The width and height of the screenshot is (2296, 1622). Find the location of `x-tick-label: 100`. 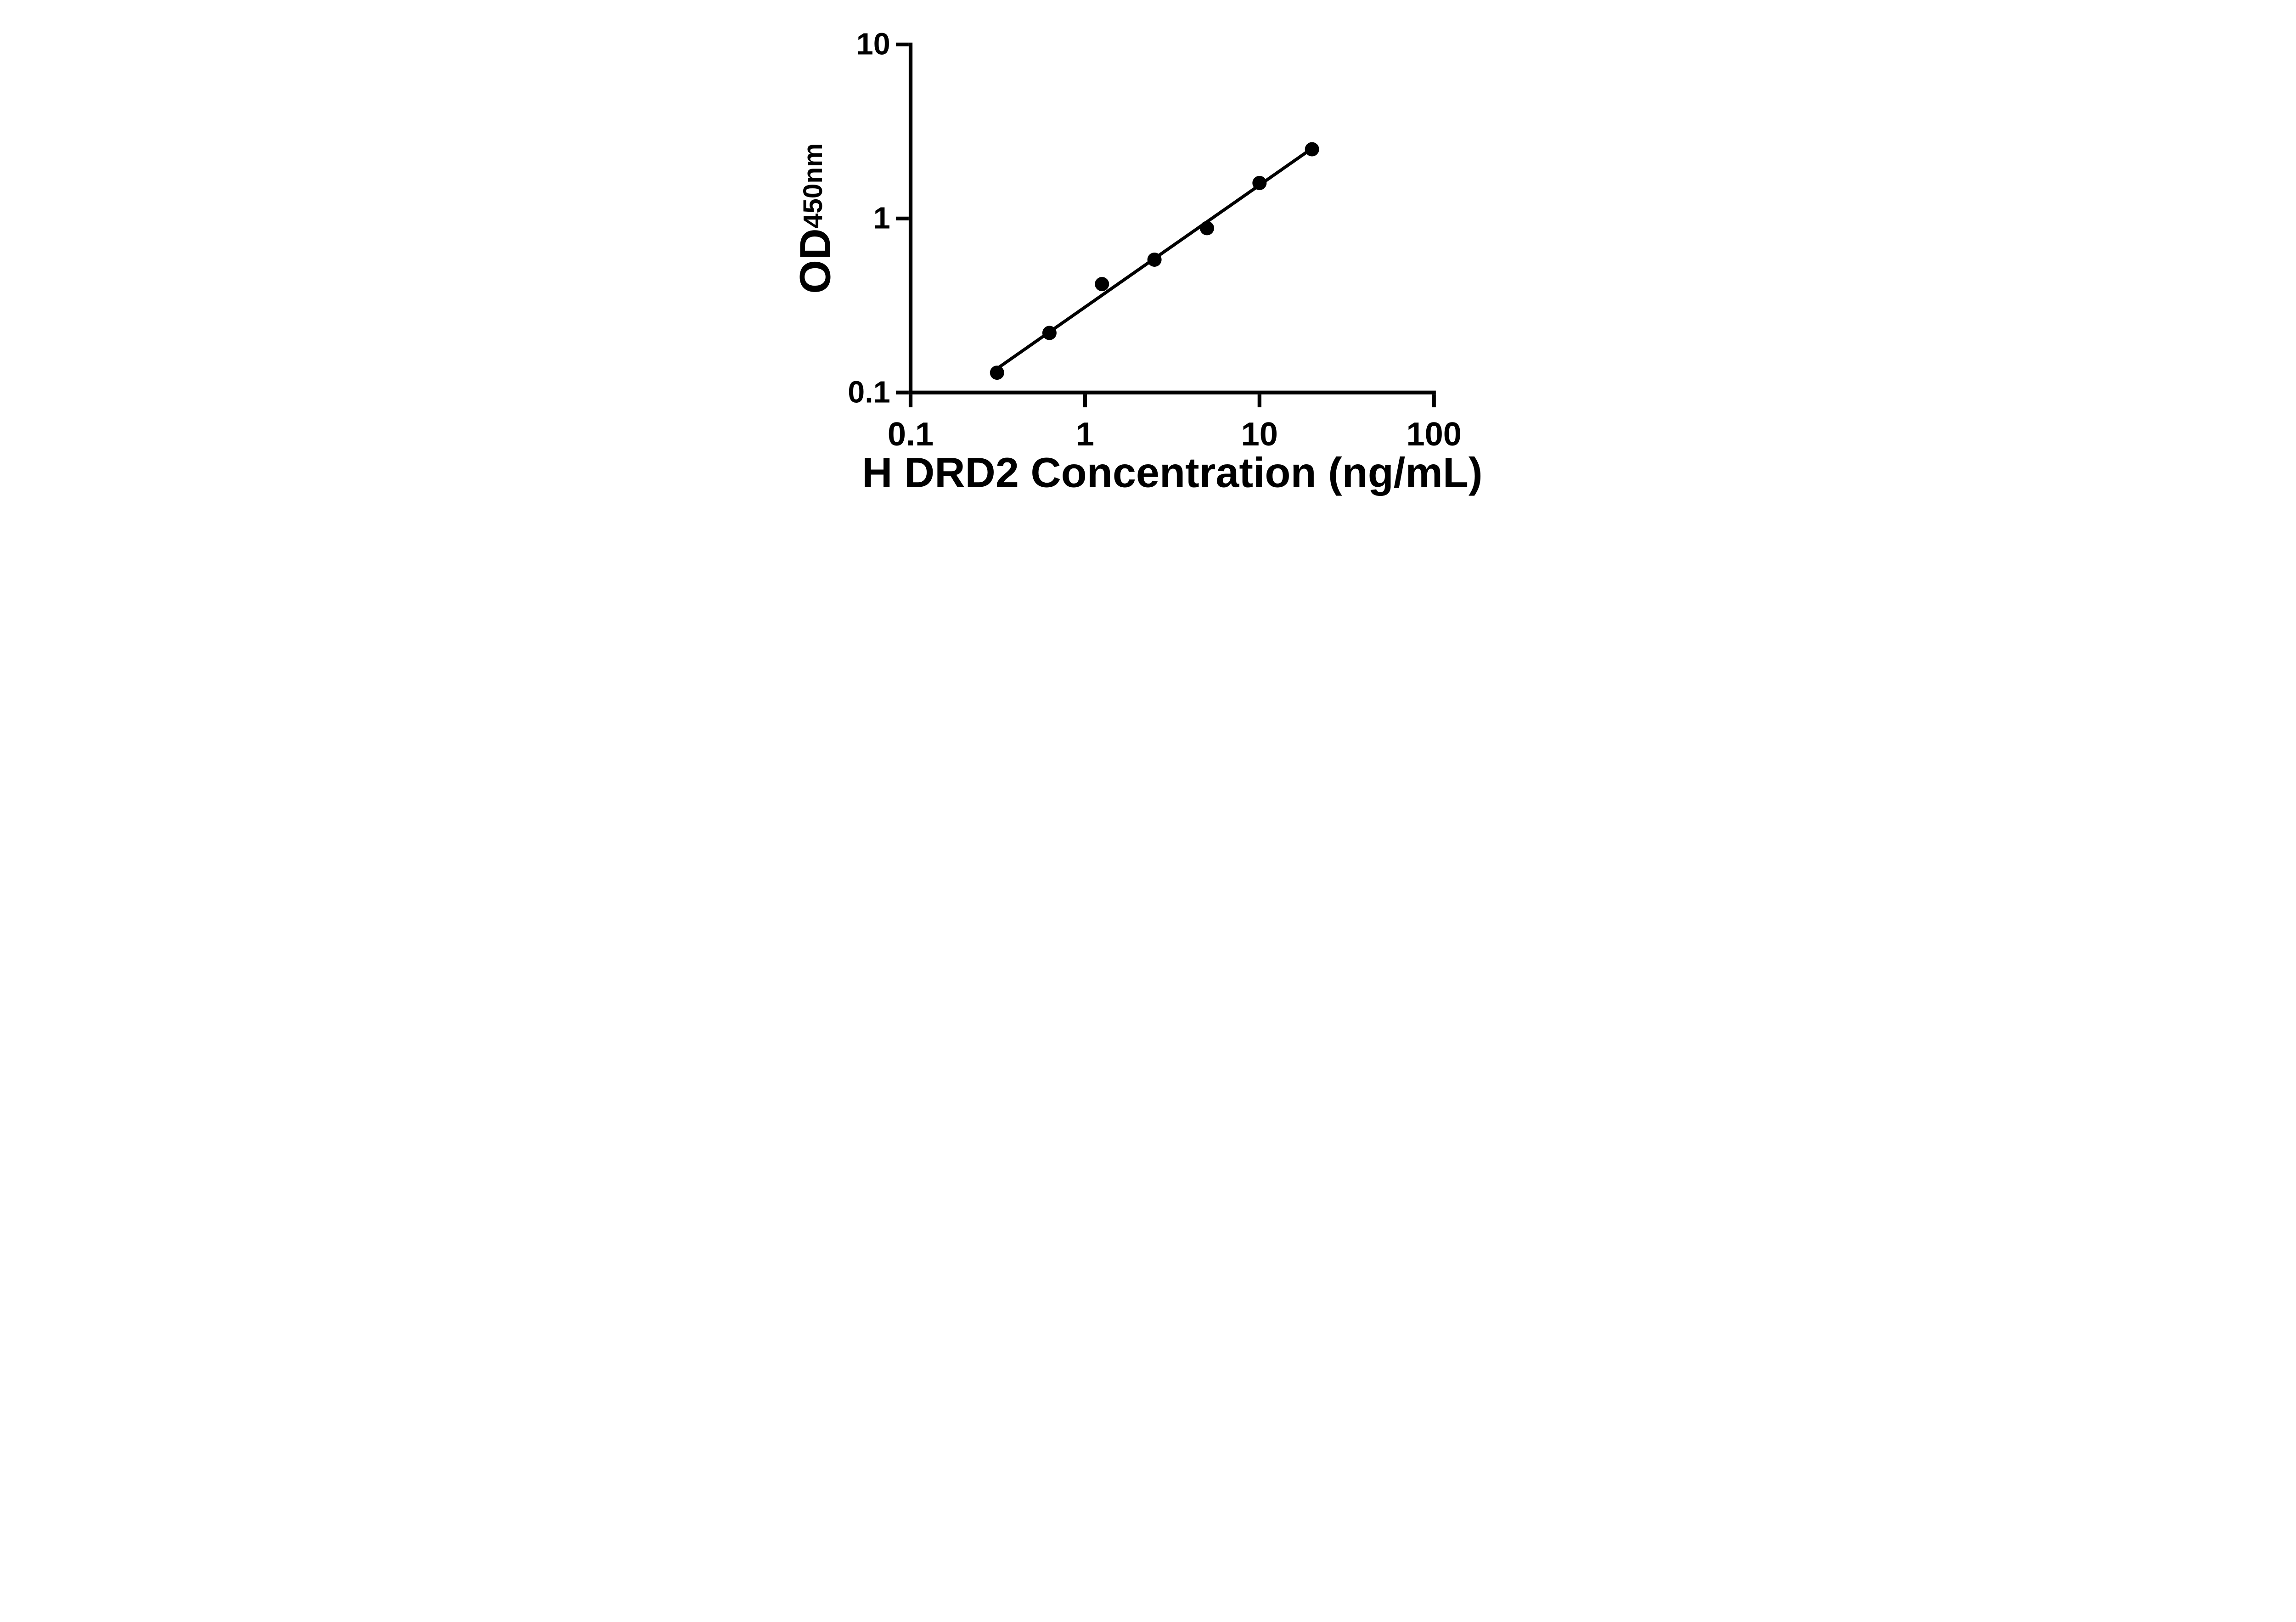

x-tick-label: 100 is located at coordinates (1434, 434).